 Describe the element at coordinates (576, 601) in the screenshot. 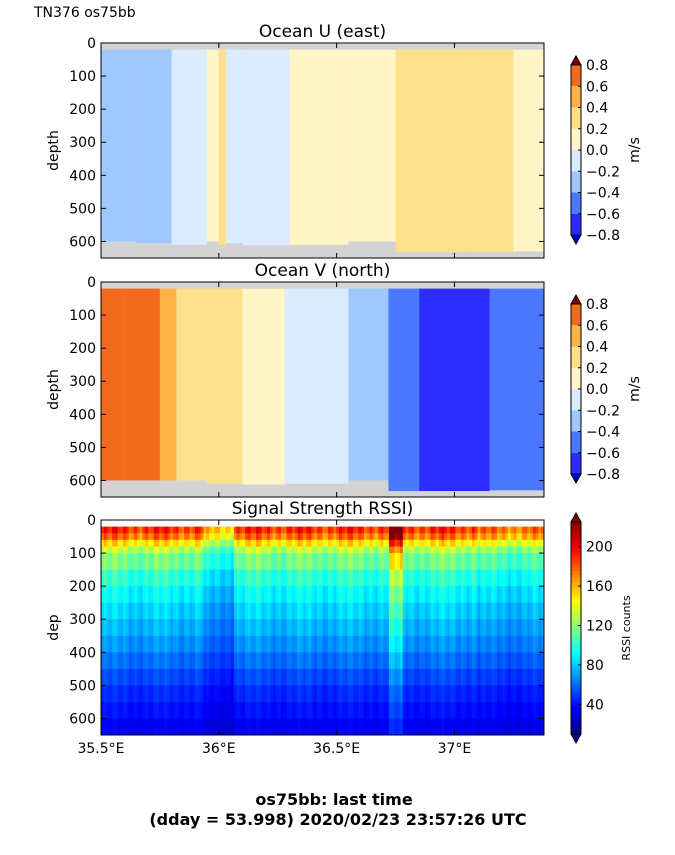

I see `colorbar-segment` at that location.